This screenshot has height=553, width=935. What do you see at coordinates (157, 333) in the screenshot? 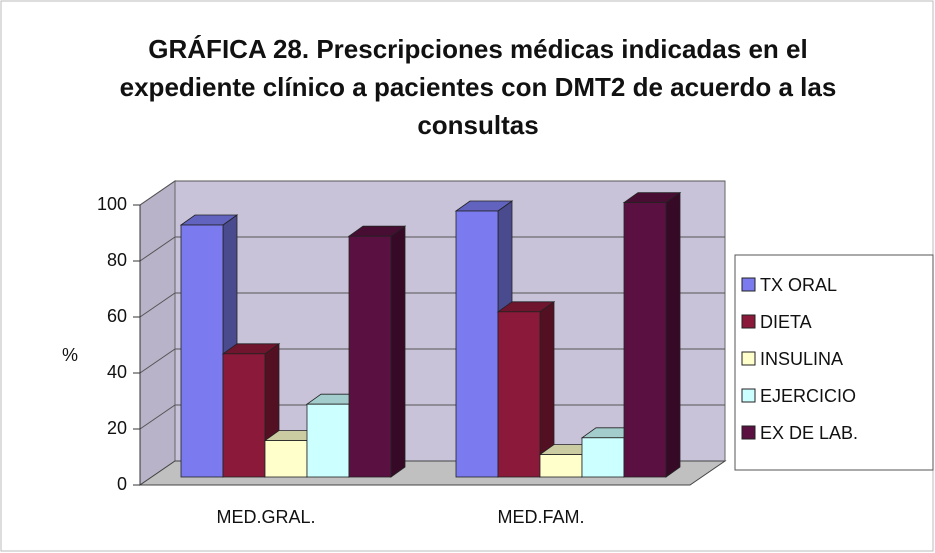
I see `side-wall` at bounding box center [157, 333].